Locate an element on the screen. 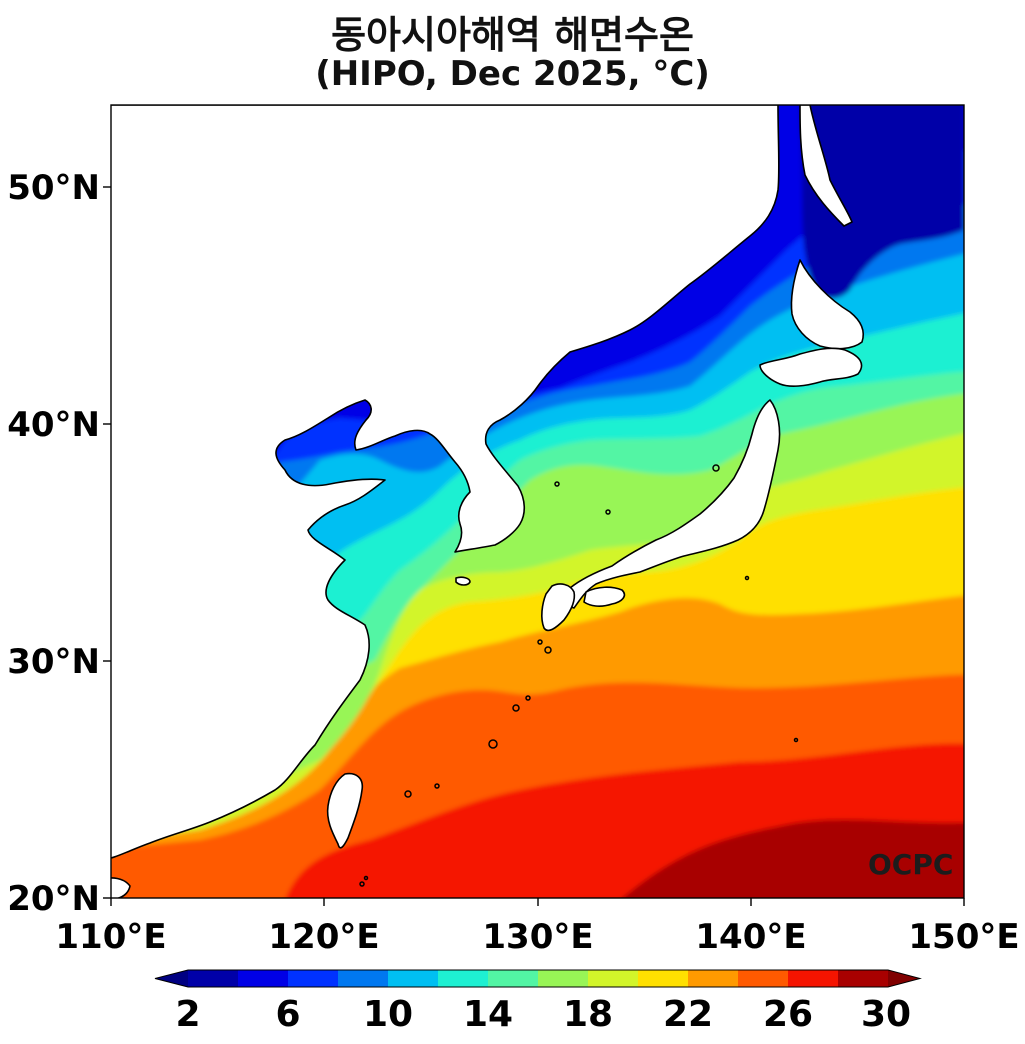 This screenshot has height=1044, width=1025. colorbar-tick-label: 18 is located at coordinates (588, 1014).